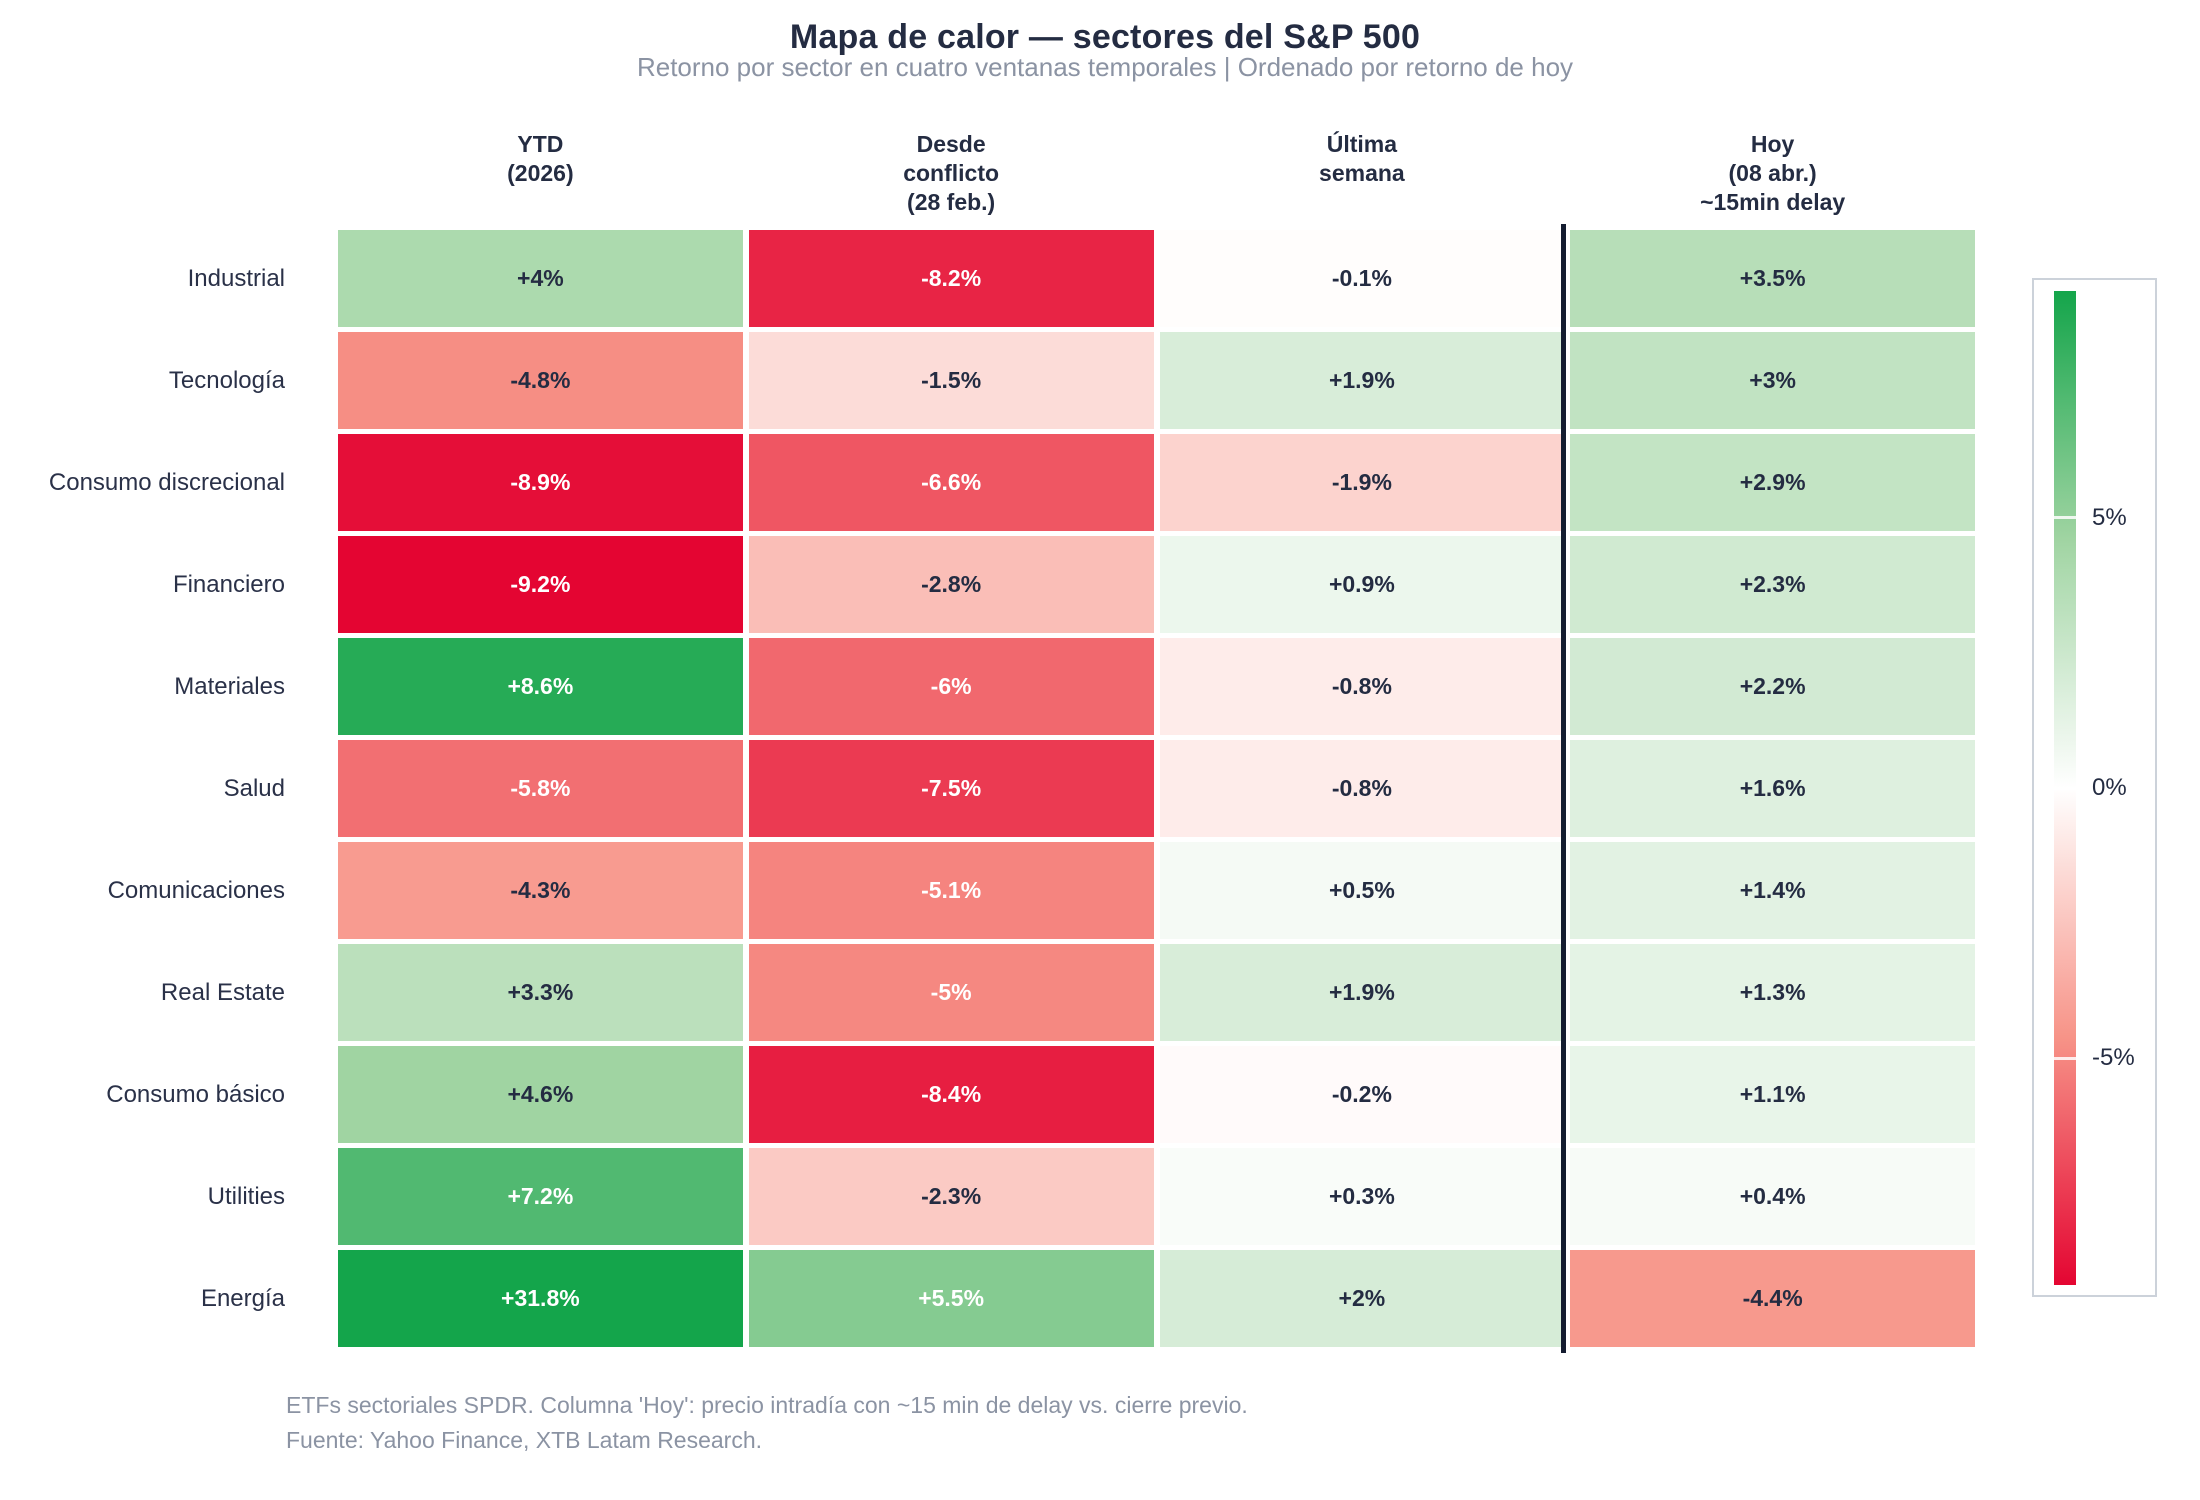 The height and width of the screenshot is (1500, 2200). Describe the element at coordinates (242, 1298) in the screenshot. I see `row-label: Energía` at that location.